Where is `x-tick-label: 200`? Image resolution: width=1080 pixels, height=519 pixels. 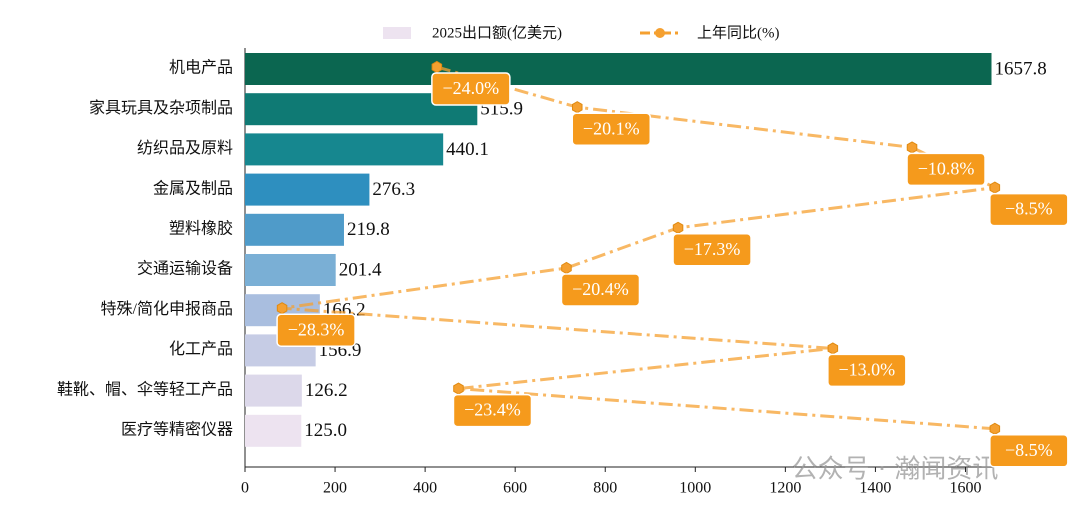
x-tick-label: 200 is located at coordinates (335, 488).